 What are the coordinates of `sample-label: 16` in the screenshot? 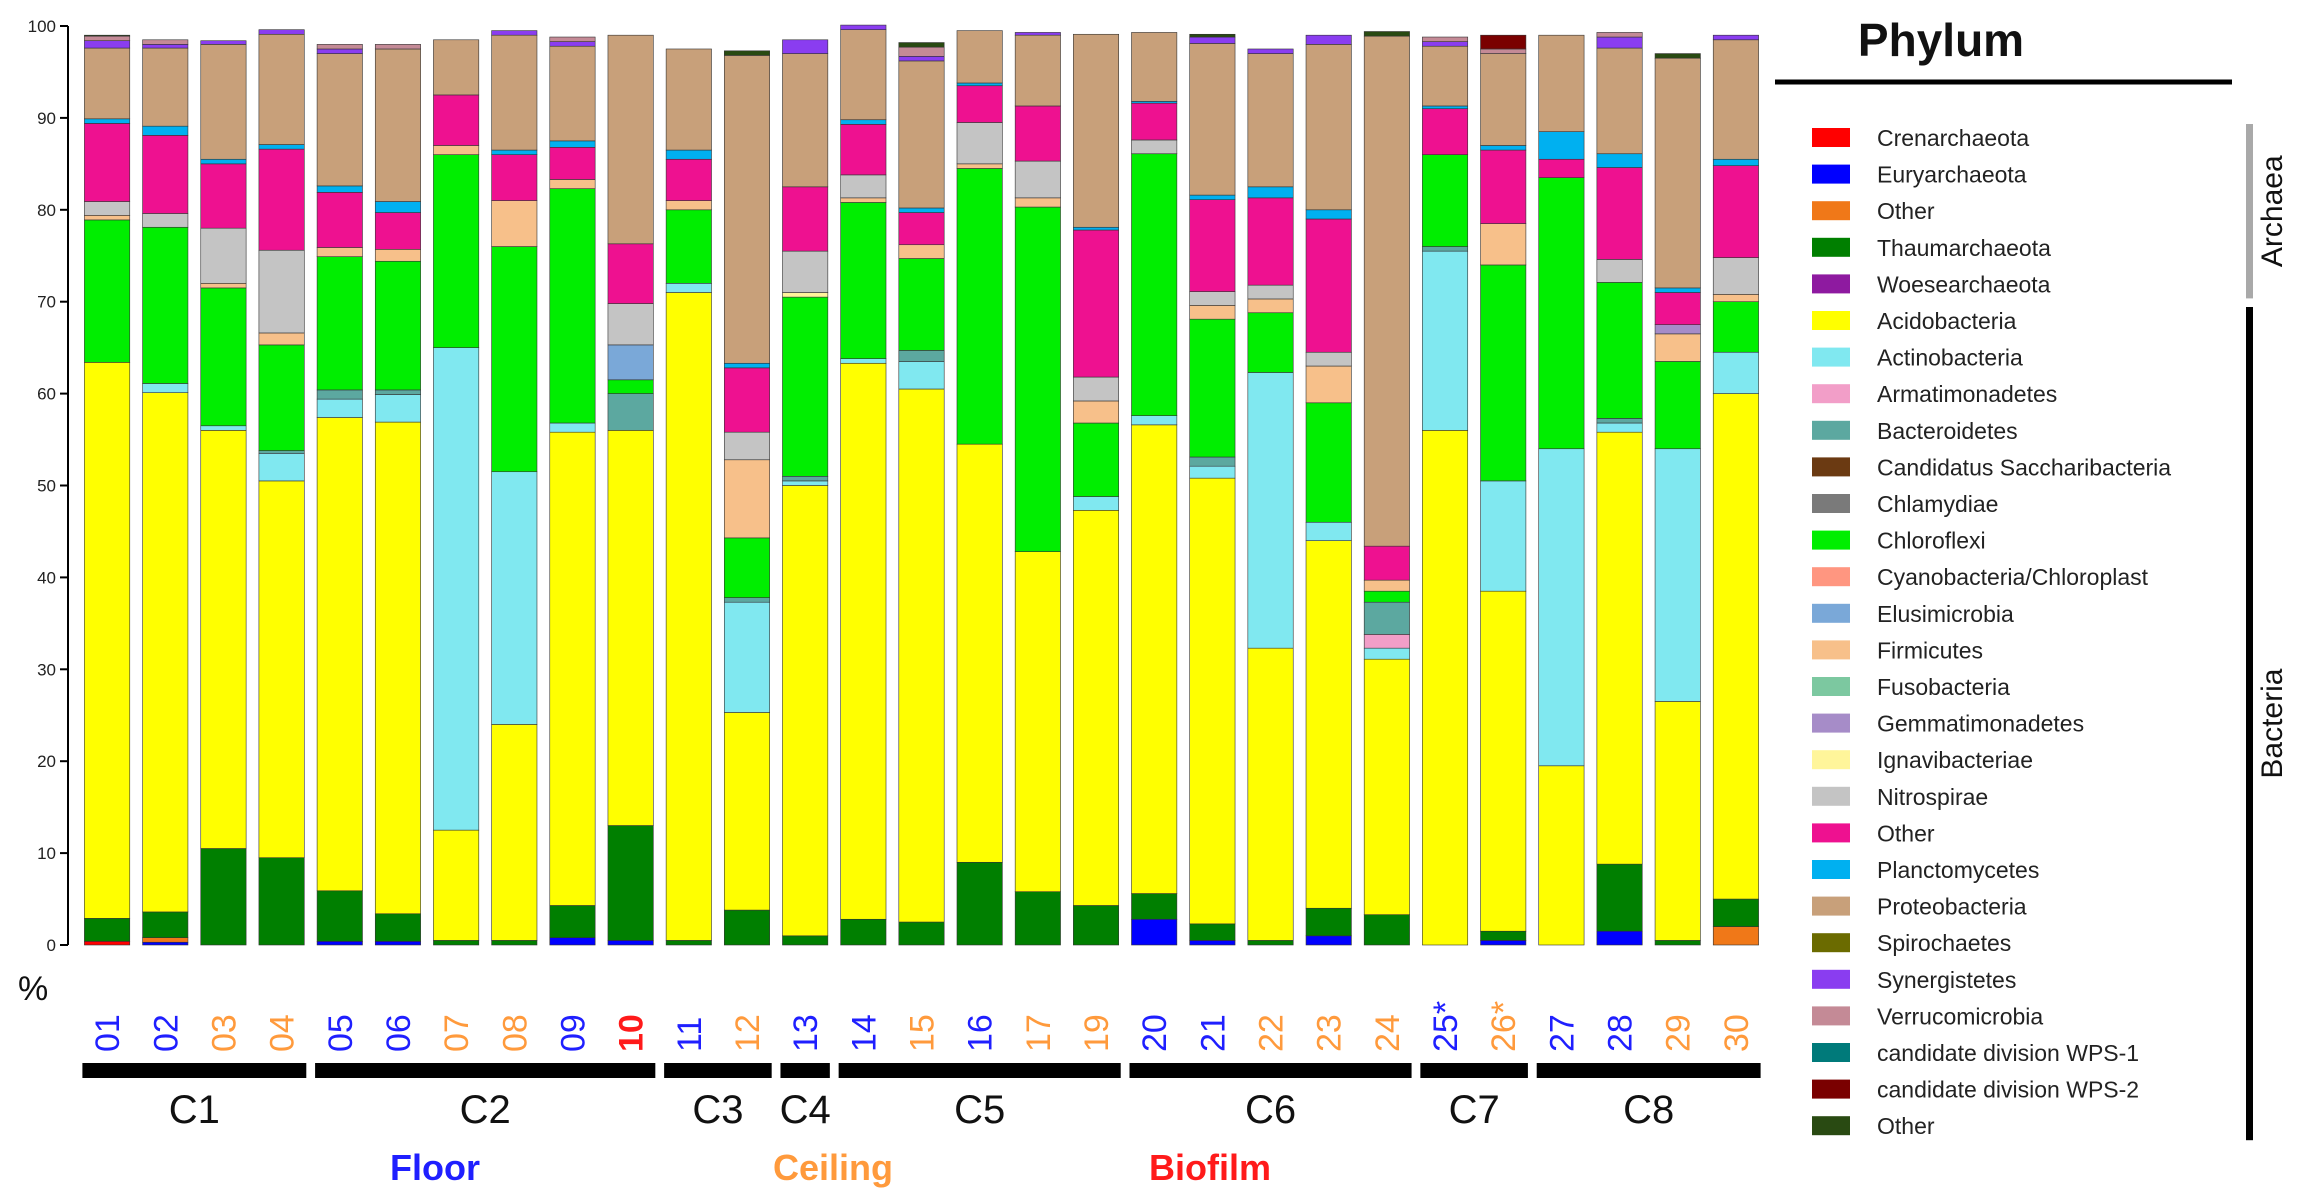 It's located at (981, 1033).